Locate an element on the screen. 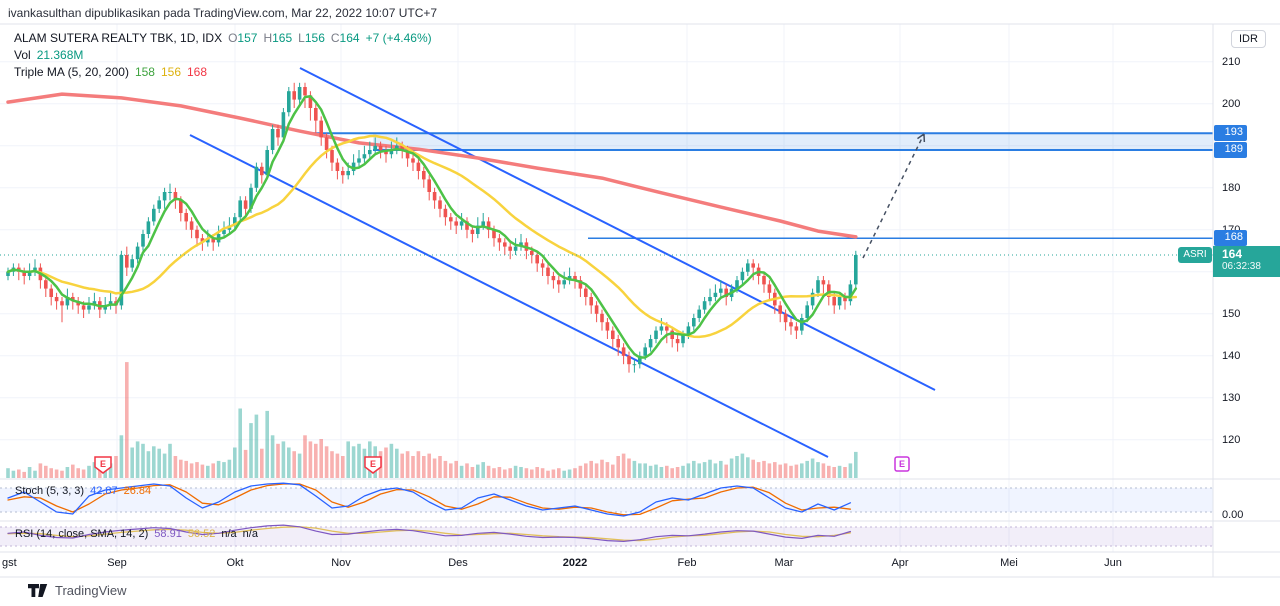  price-tick-label: 120 is located at coordinates (1231, 439).